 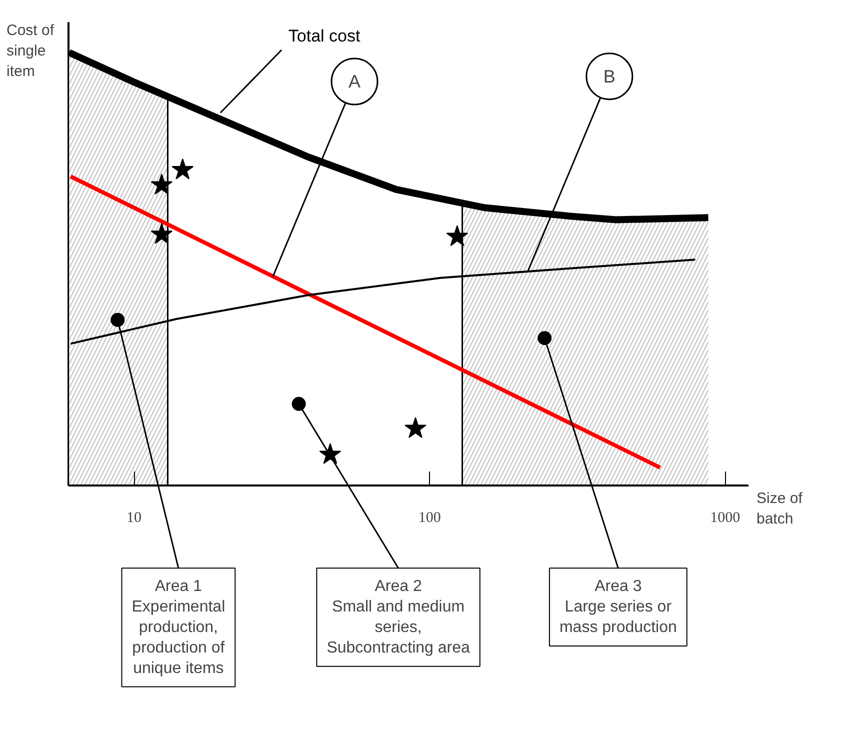 What do you see at coordinates (618, 607) in the screenshot?
I see `annotation: Area 3 Large series or mass production` at bounding box center [618, 607].